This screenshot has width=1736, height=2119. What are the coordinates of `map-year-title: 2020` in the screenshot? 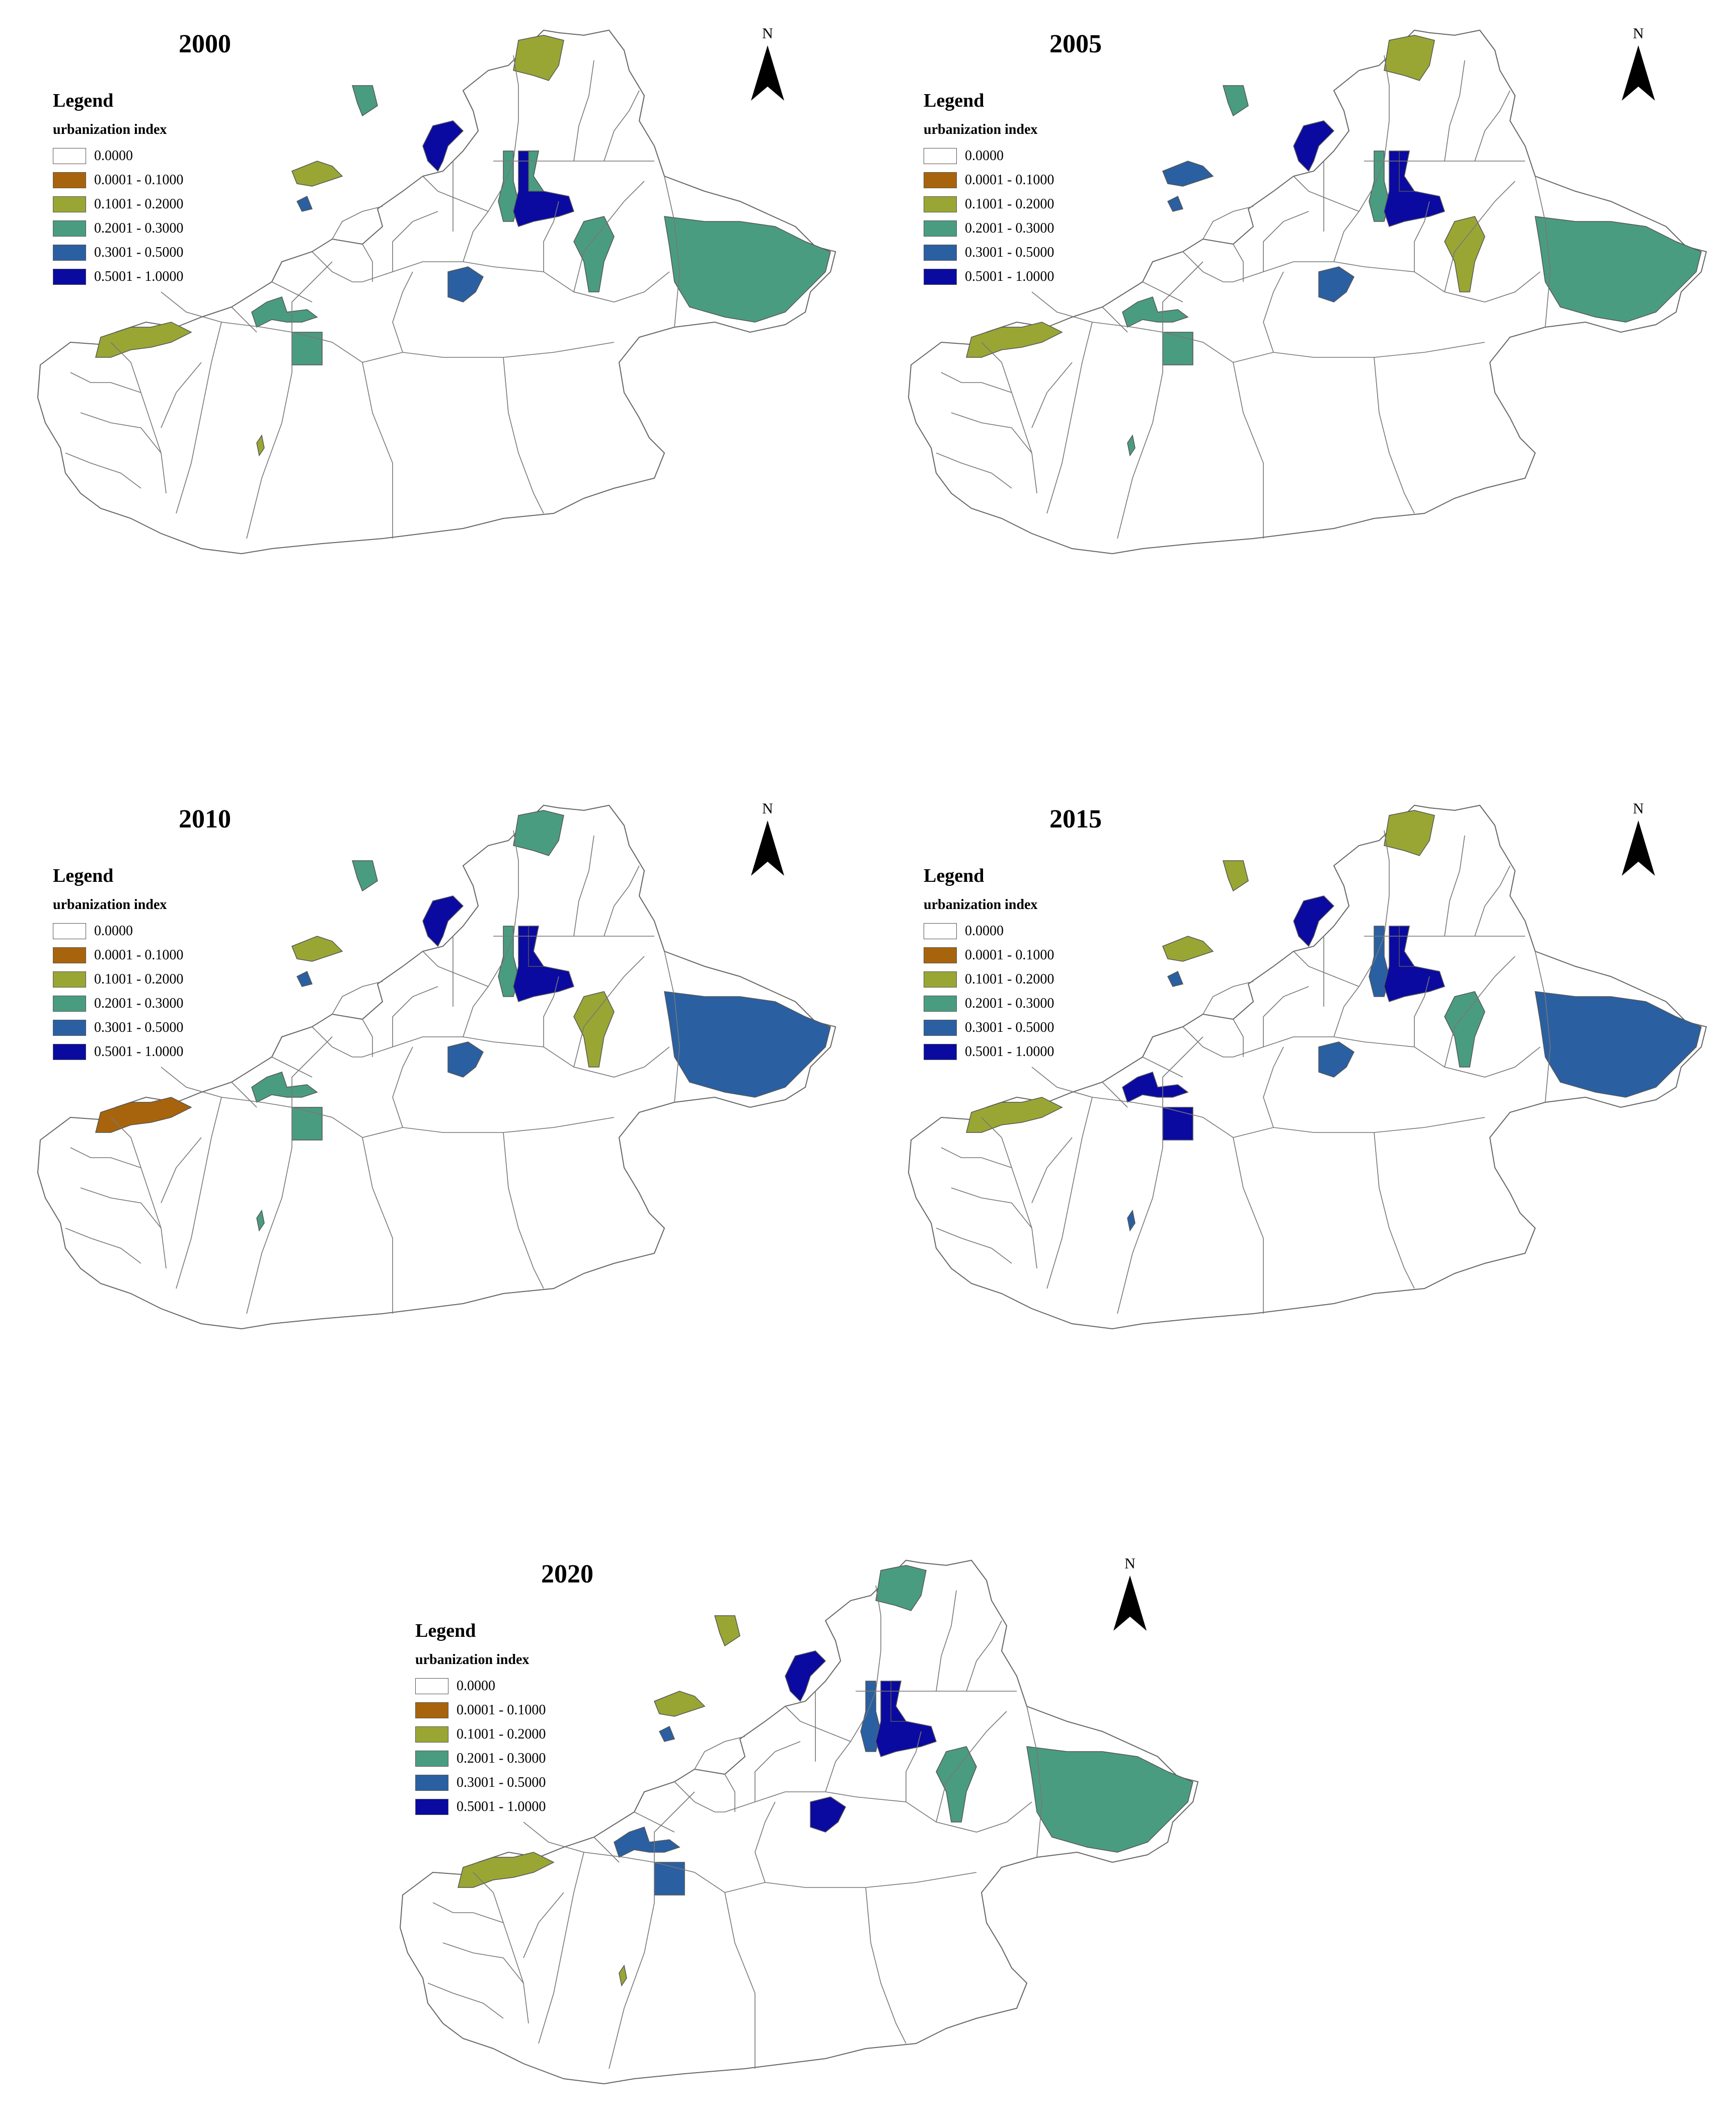 It's located at (567, 1574).